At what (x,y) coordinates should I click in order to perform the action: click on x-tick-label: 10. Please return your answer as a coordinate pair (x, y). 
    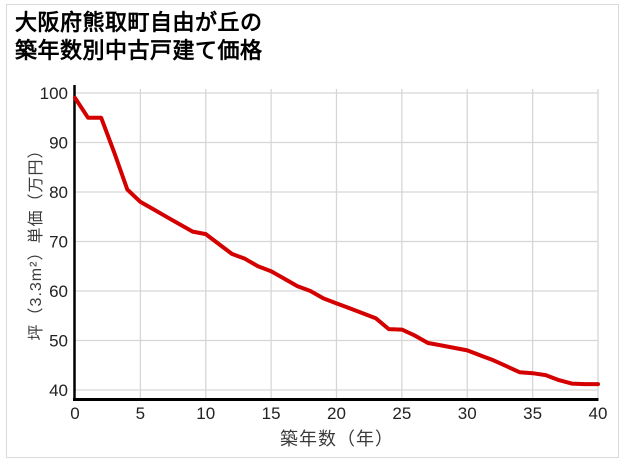
    Looking at the image, I should click on (205, 413).